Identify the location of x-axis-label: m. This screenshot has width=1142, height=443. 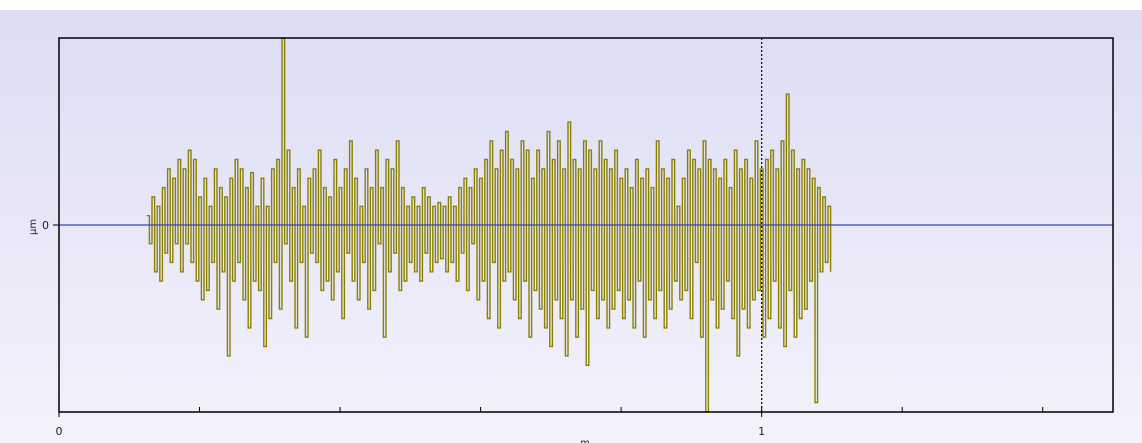
(585, 440).